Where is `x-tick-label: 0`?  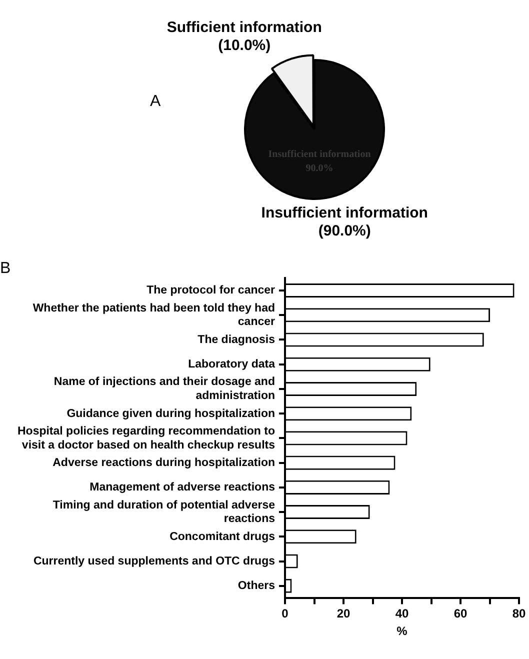 x-tick-label: 0 is located at coordinates (285, 613).